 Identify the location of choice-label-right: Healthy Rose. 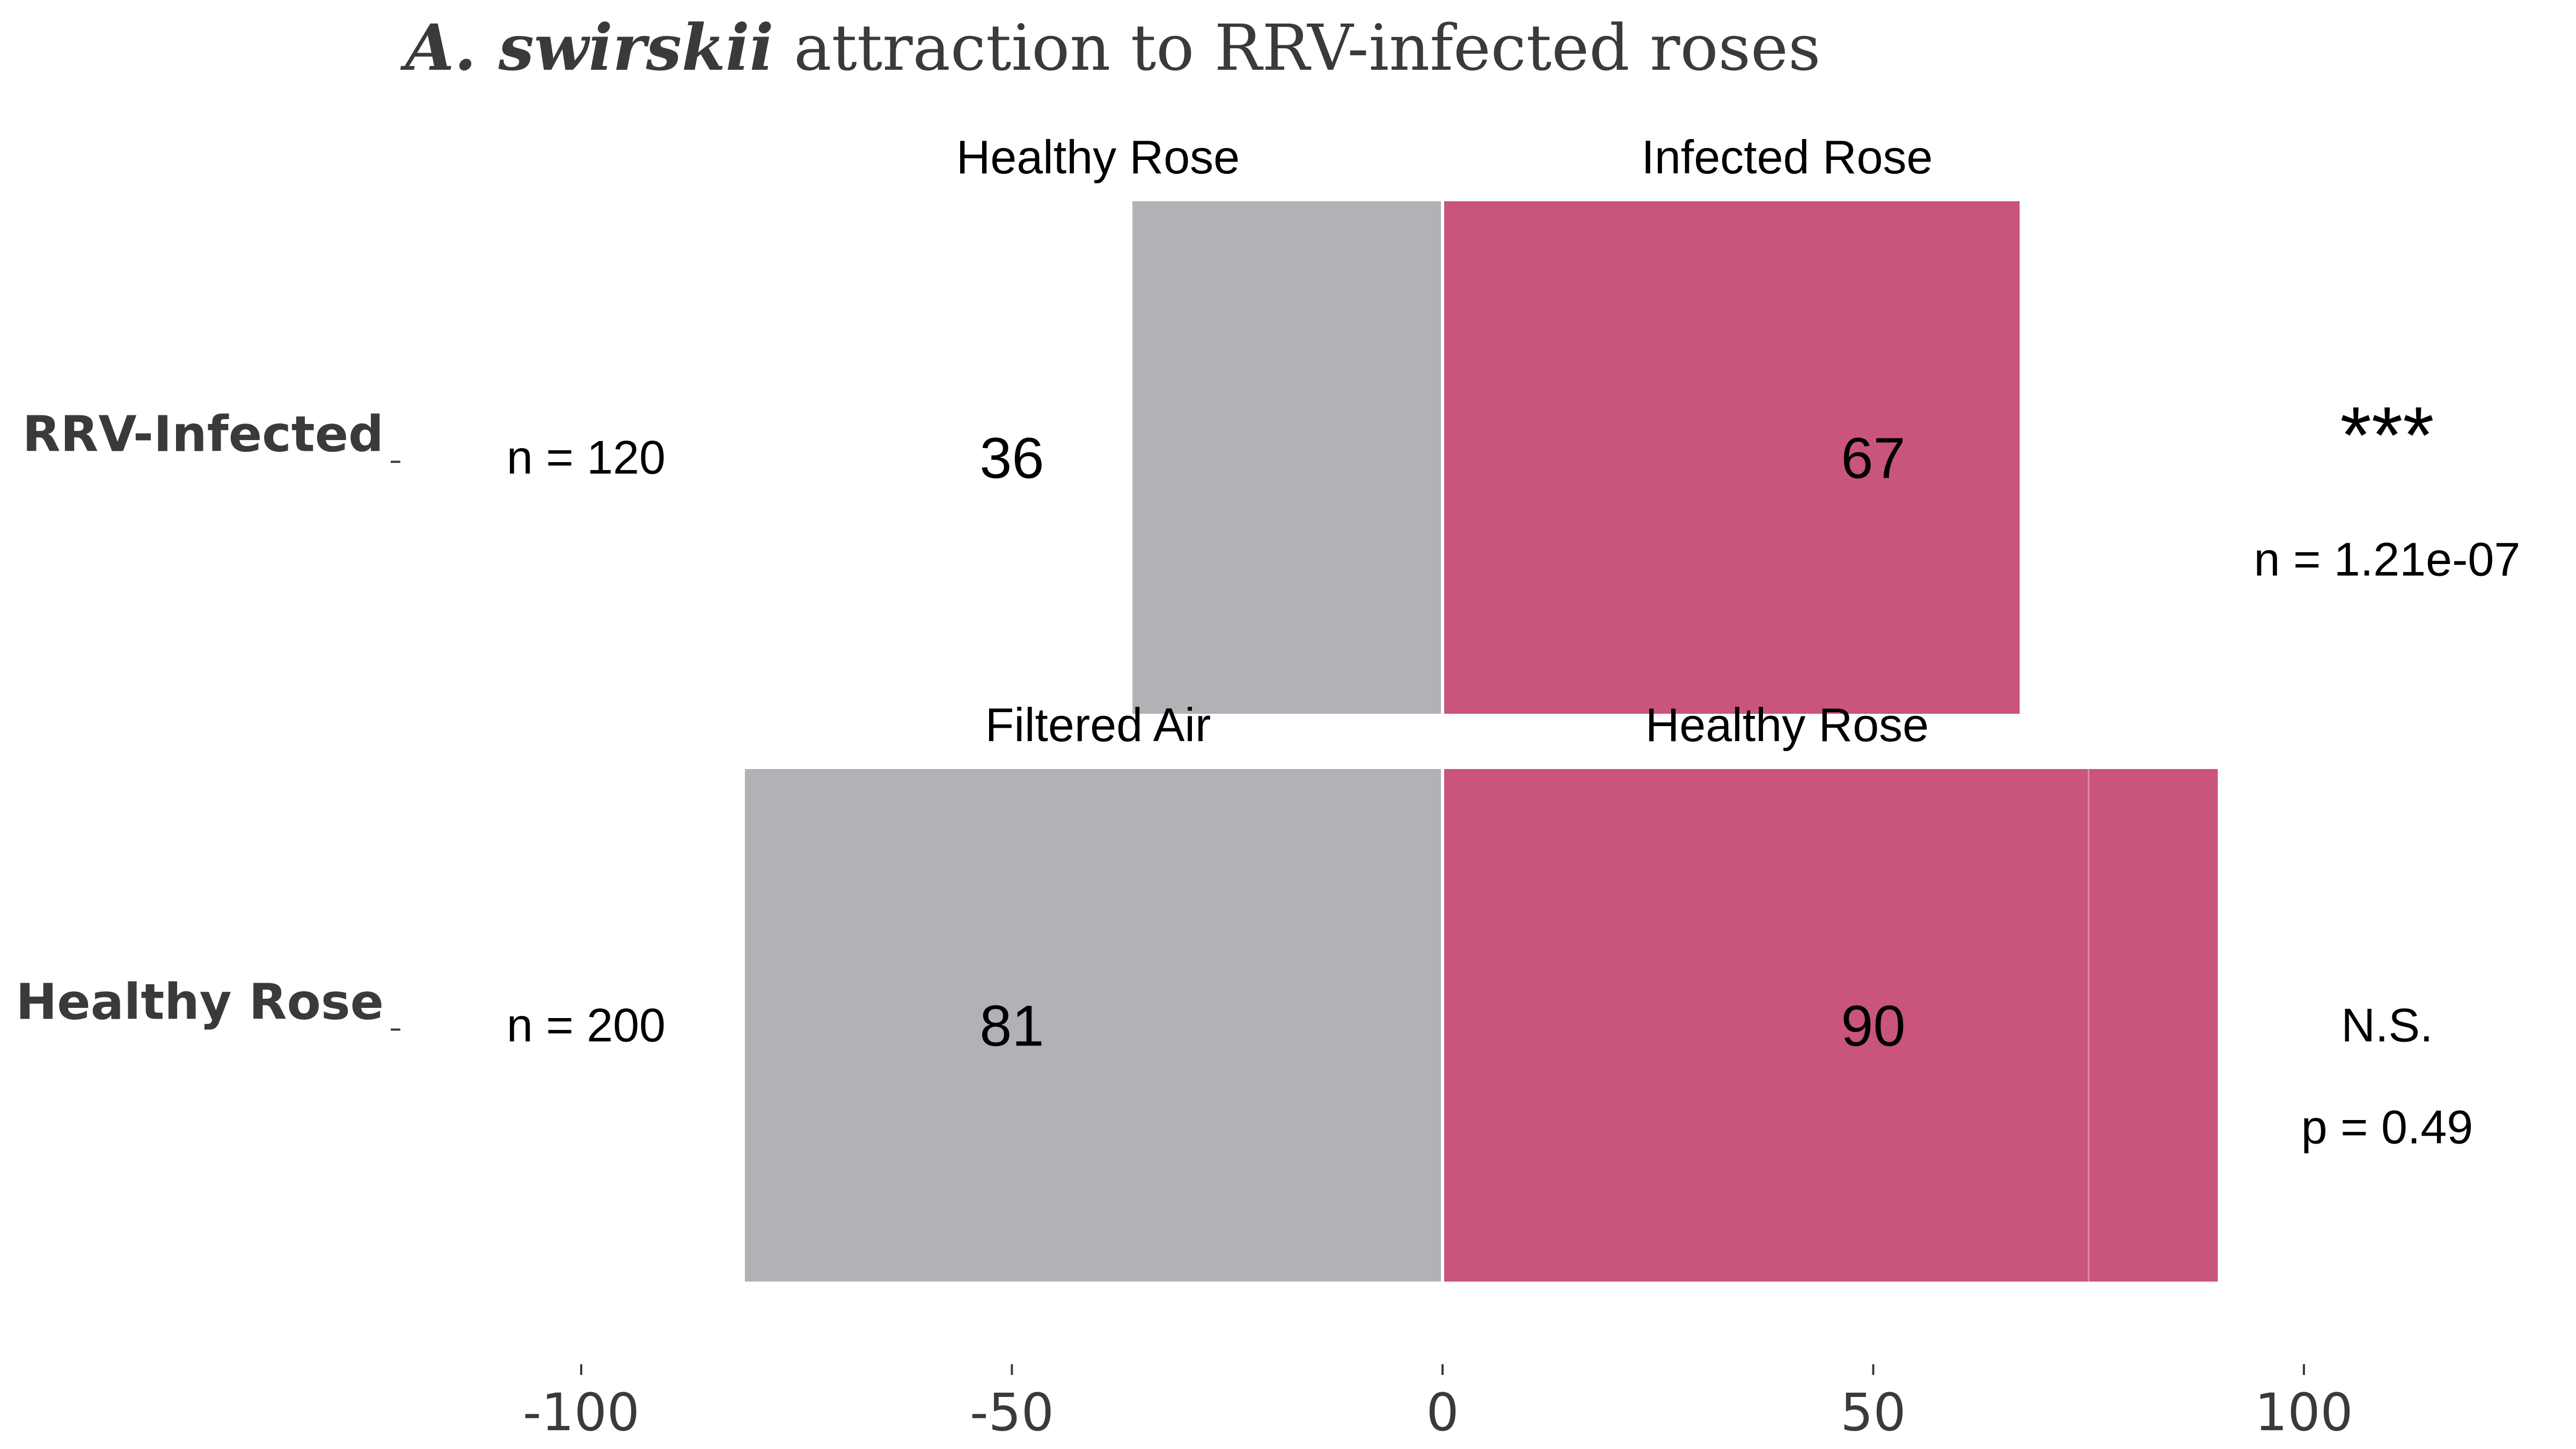
(1787, 724).